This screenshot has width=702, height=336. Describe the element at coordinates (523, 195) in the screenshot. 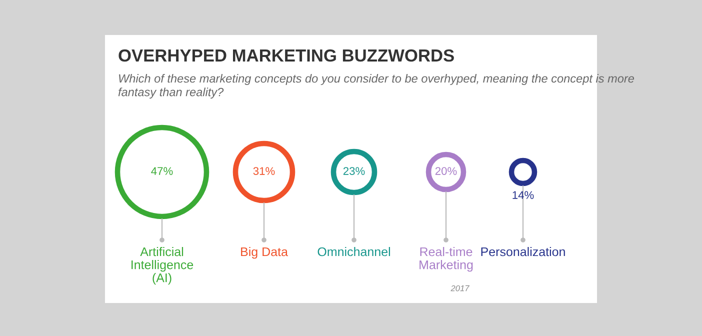

I see `data-label: 14%` at that location.